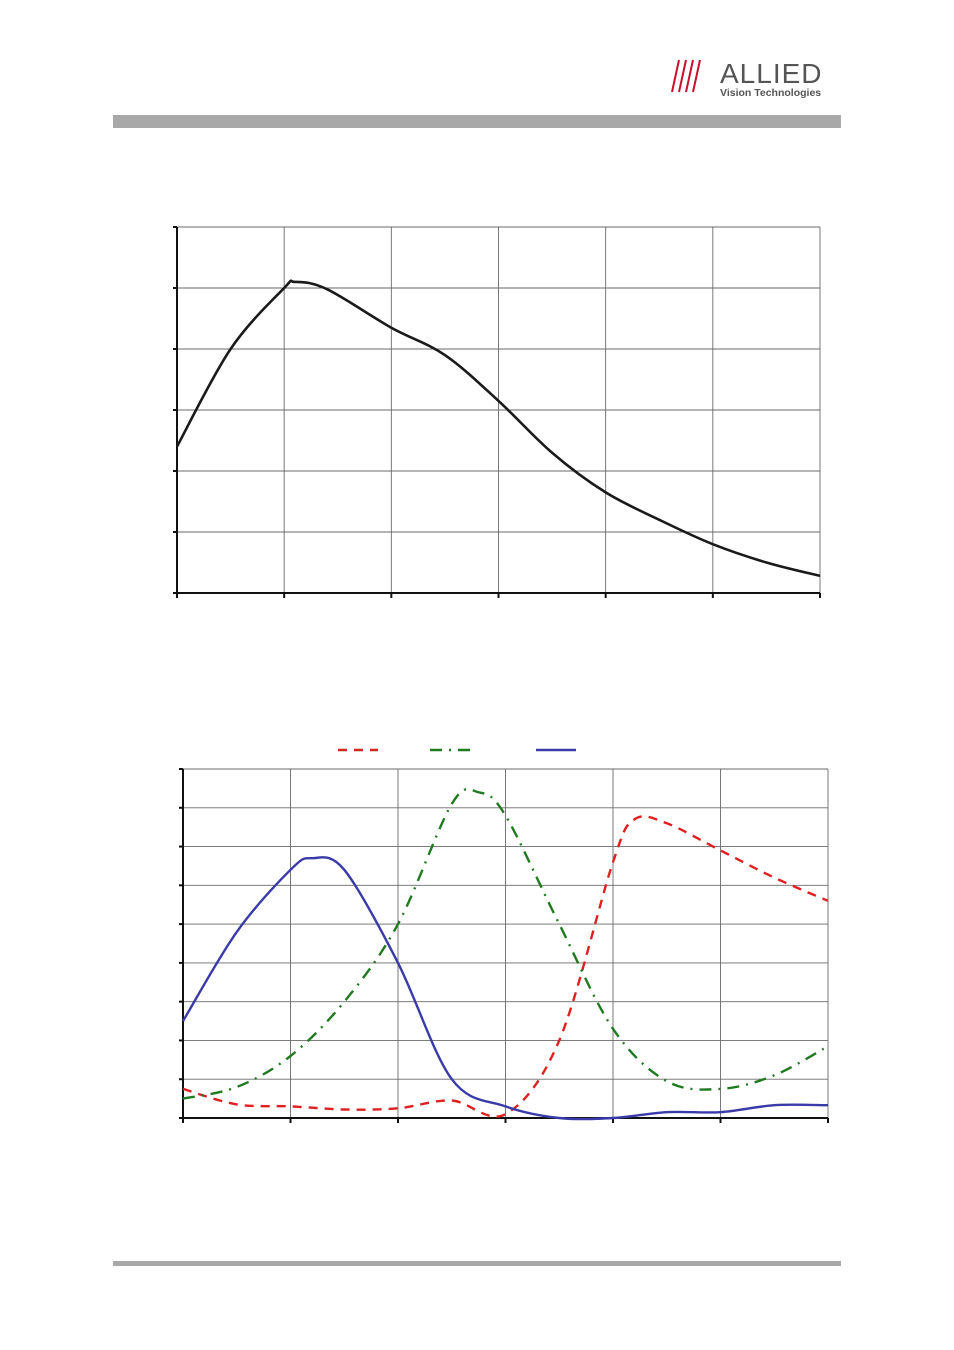 This screenshot has height=1350, width=954. I want to click on allied-logo: ALLIED Vision Technologies, so click(752, 80).